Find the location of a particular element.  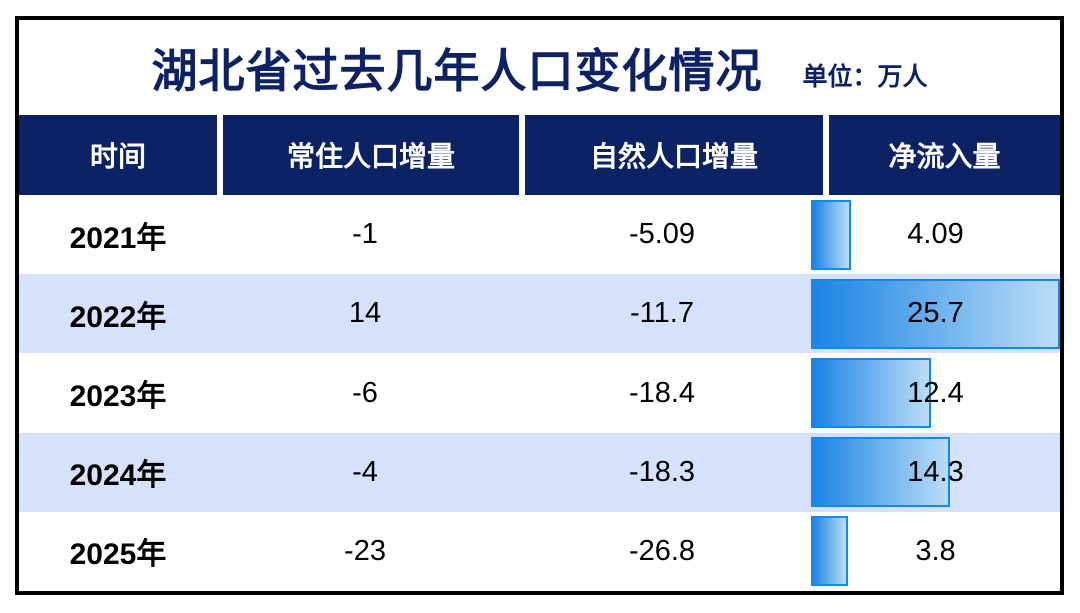

resident-increment-cell: -4 is located at coordinates (365, 471).